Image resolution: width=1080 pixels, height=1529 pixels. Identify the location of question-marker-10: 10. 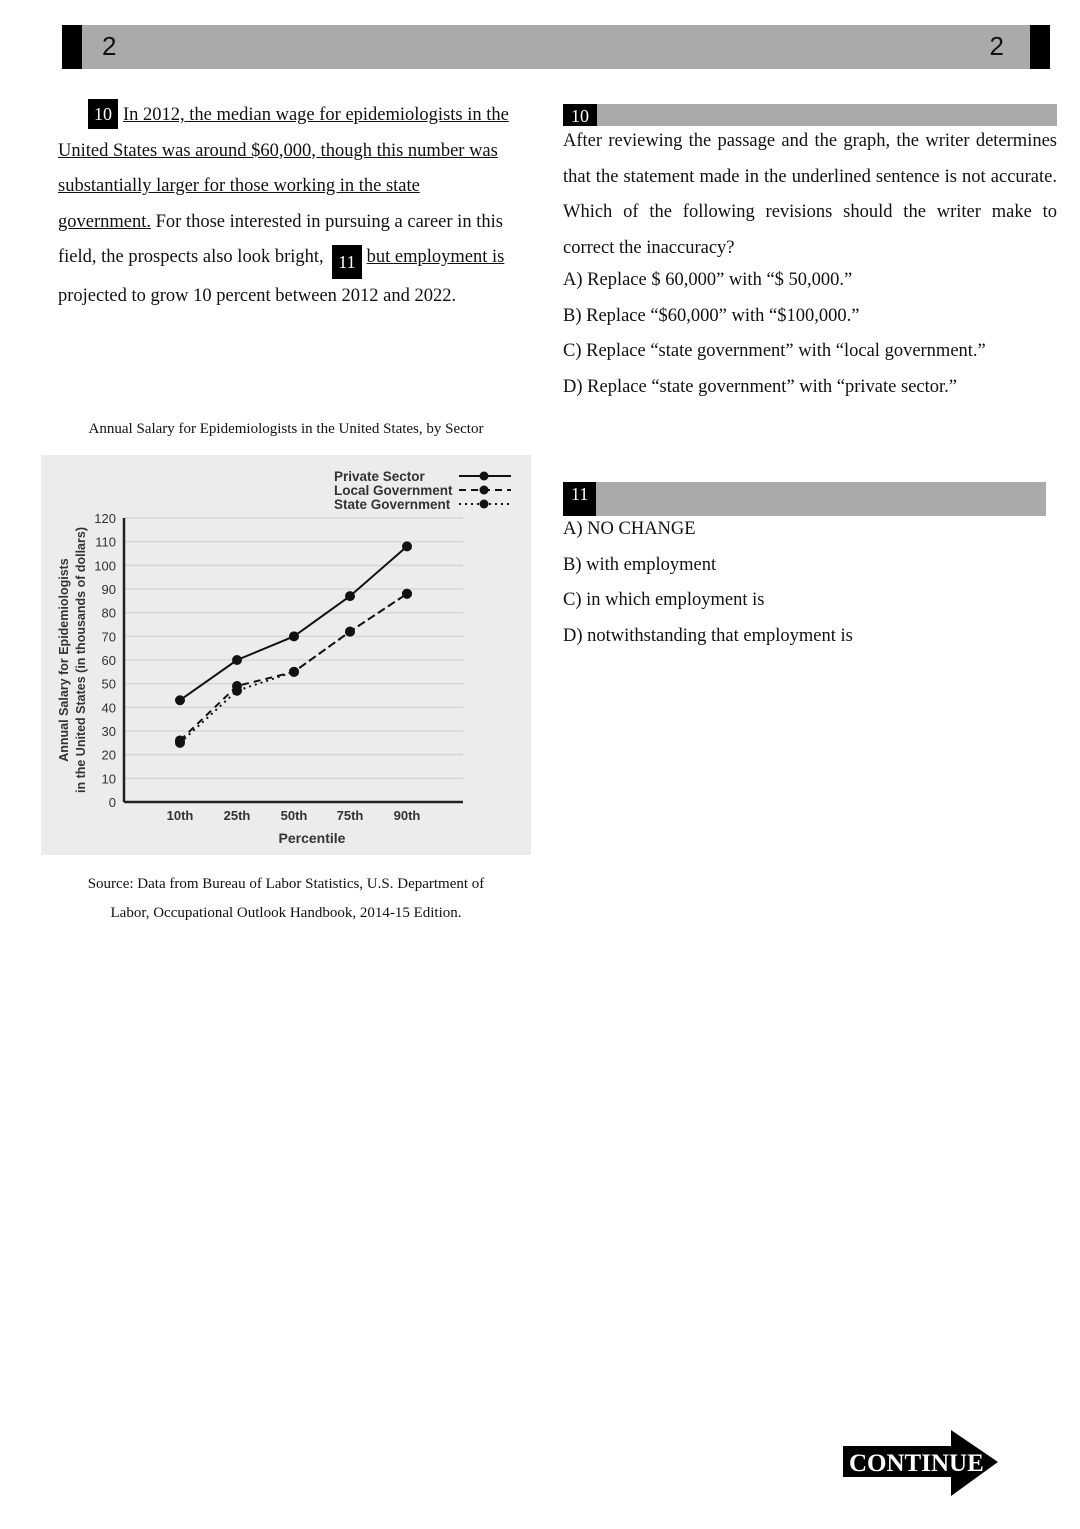
(103, 114).